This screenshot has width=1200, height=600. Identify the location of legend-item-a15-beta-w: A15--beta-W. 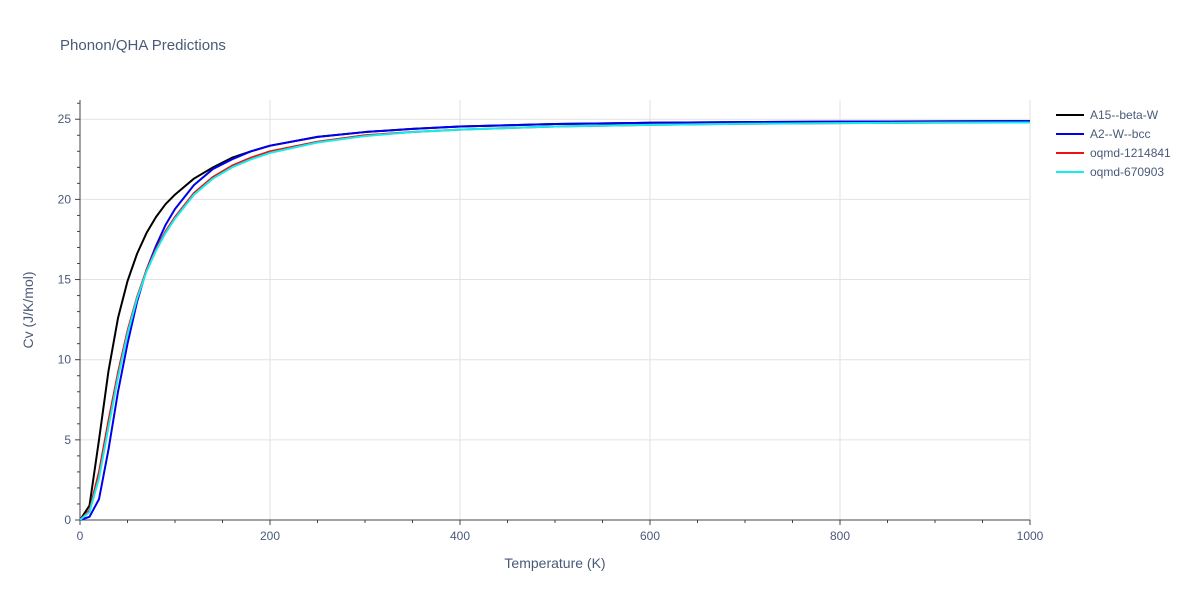
(1107, 115).